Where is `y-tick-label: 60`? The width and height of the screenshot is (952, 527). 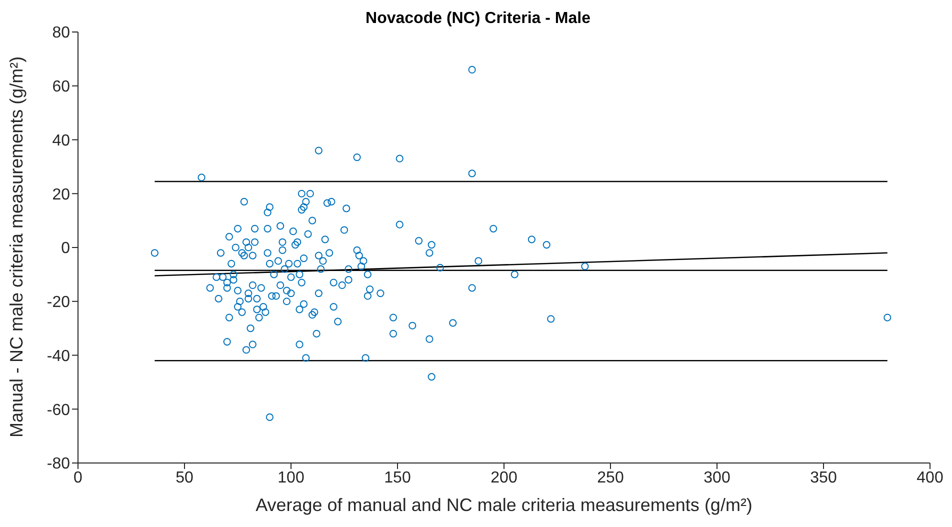 y-tick-label: 60 is located at coordinates (61, 87).